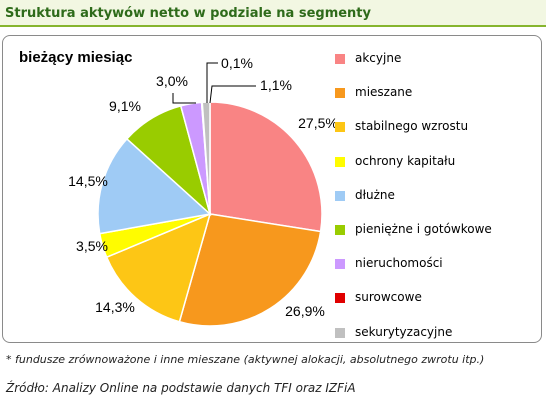 Image resolution: width=546 pixels, height=405 pixels. Describe the element at coordinates (184, 98) in the screenshot. I see `leader-line-nieruchomości` at that location.